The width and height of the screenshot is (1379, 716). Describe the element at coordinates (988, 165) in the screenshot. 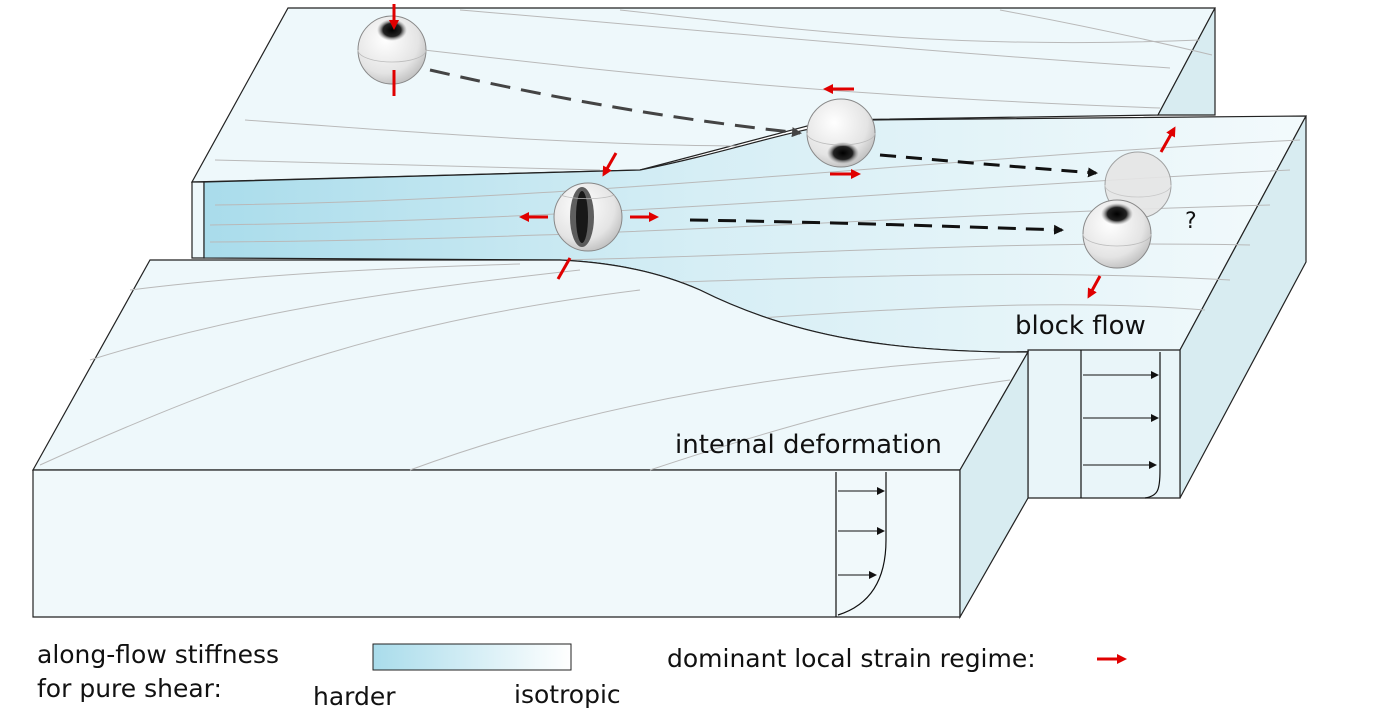

I see `middle-trajectory` at that location.